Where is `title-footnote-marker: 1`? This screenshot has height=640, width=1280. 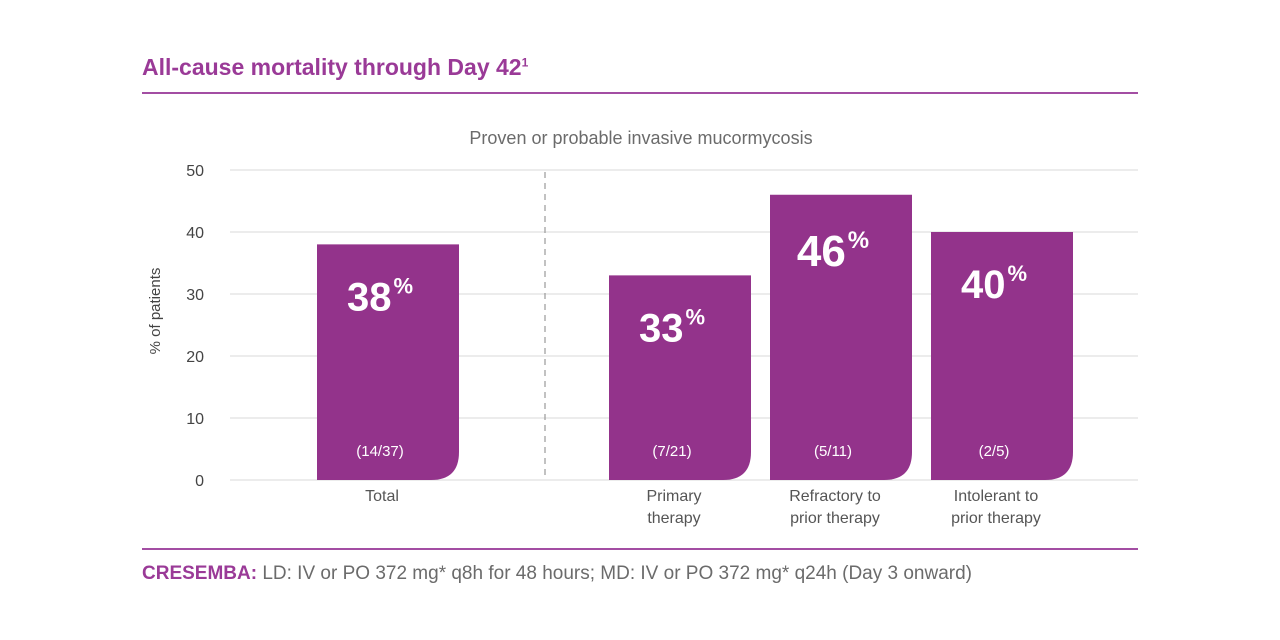 title-footnote-marker: 1 is located at coordinates (525, 62).